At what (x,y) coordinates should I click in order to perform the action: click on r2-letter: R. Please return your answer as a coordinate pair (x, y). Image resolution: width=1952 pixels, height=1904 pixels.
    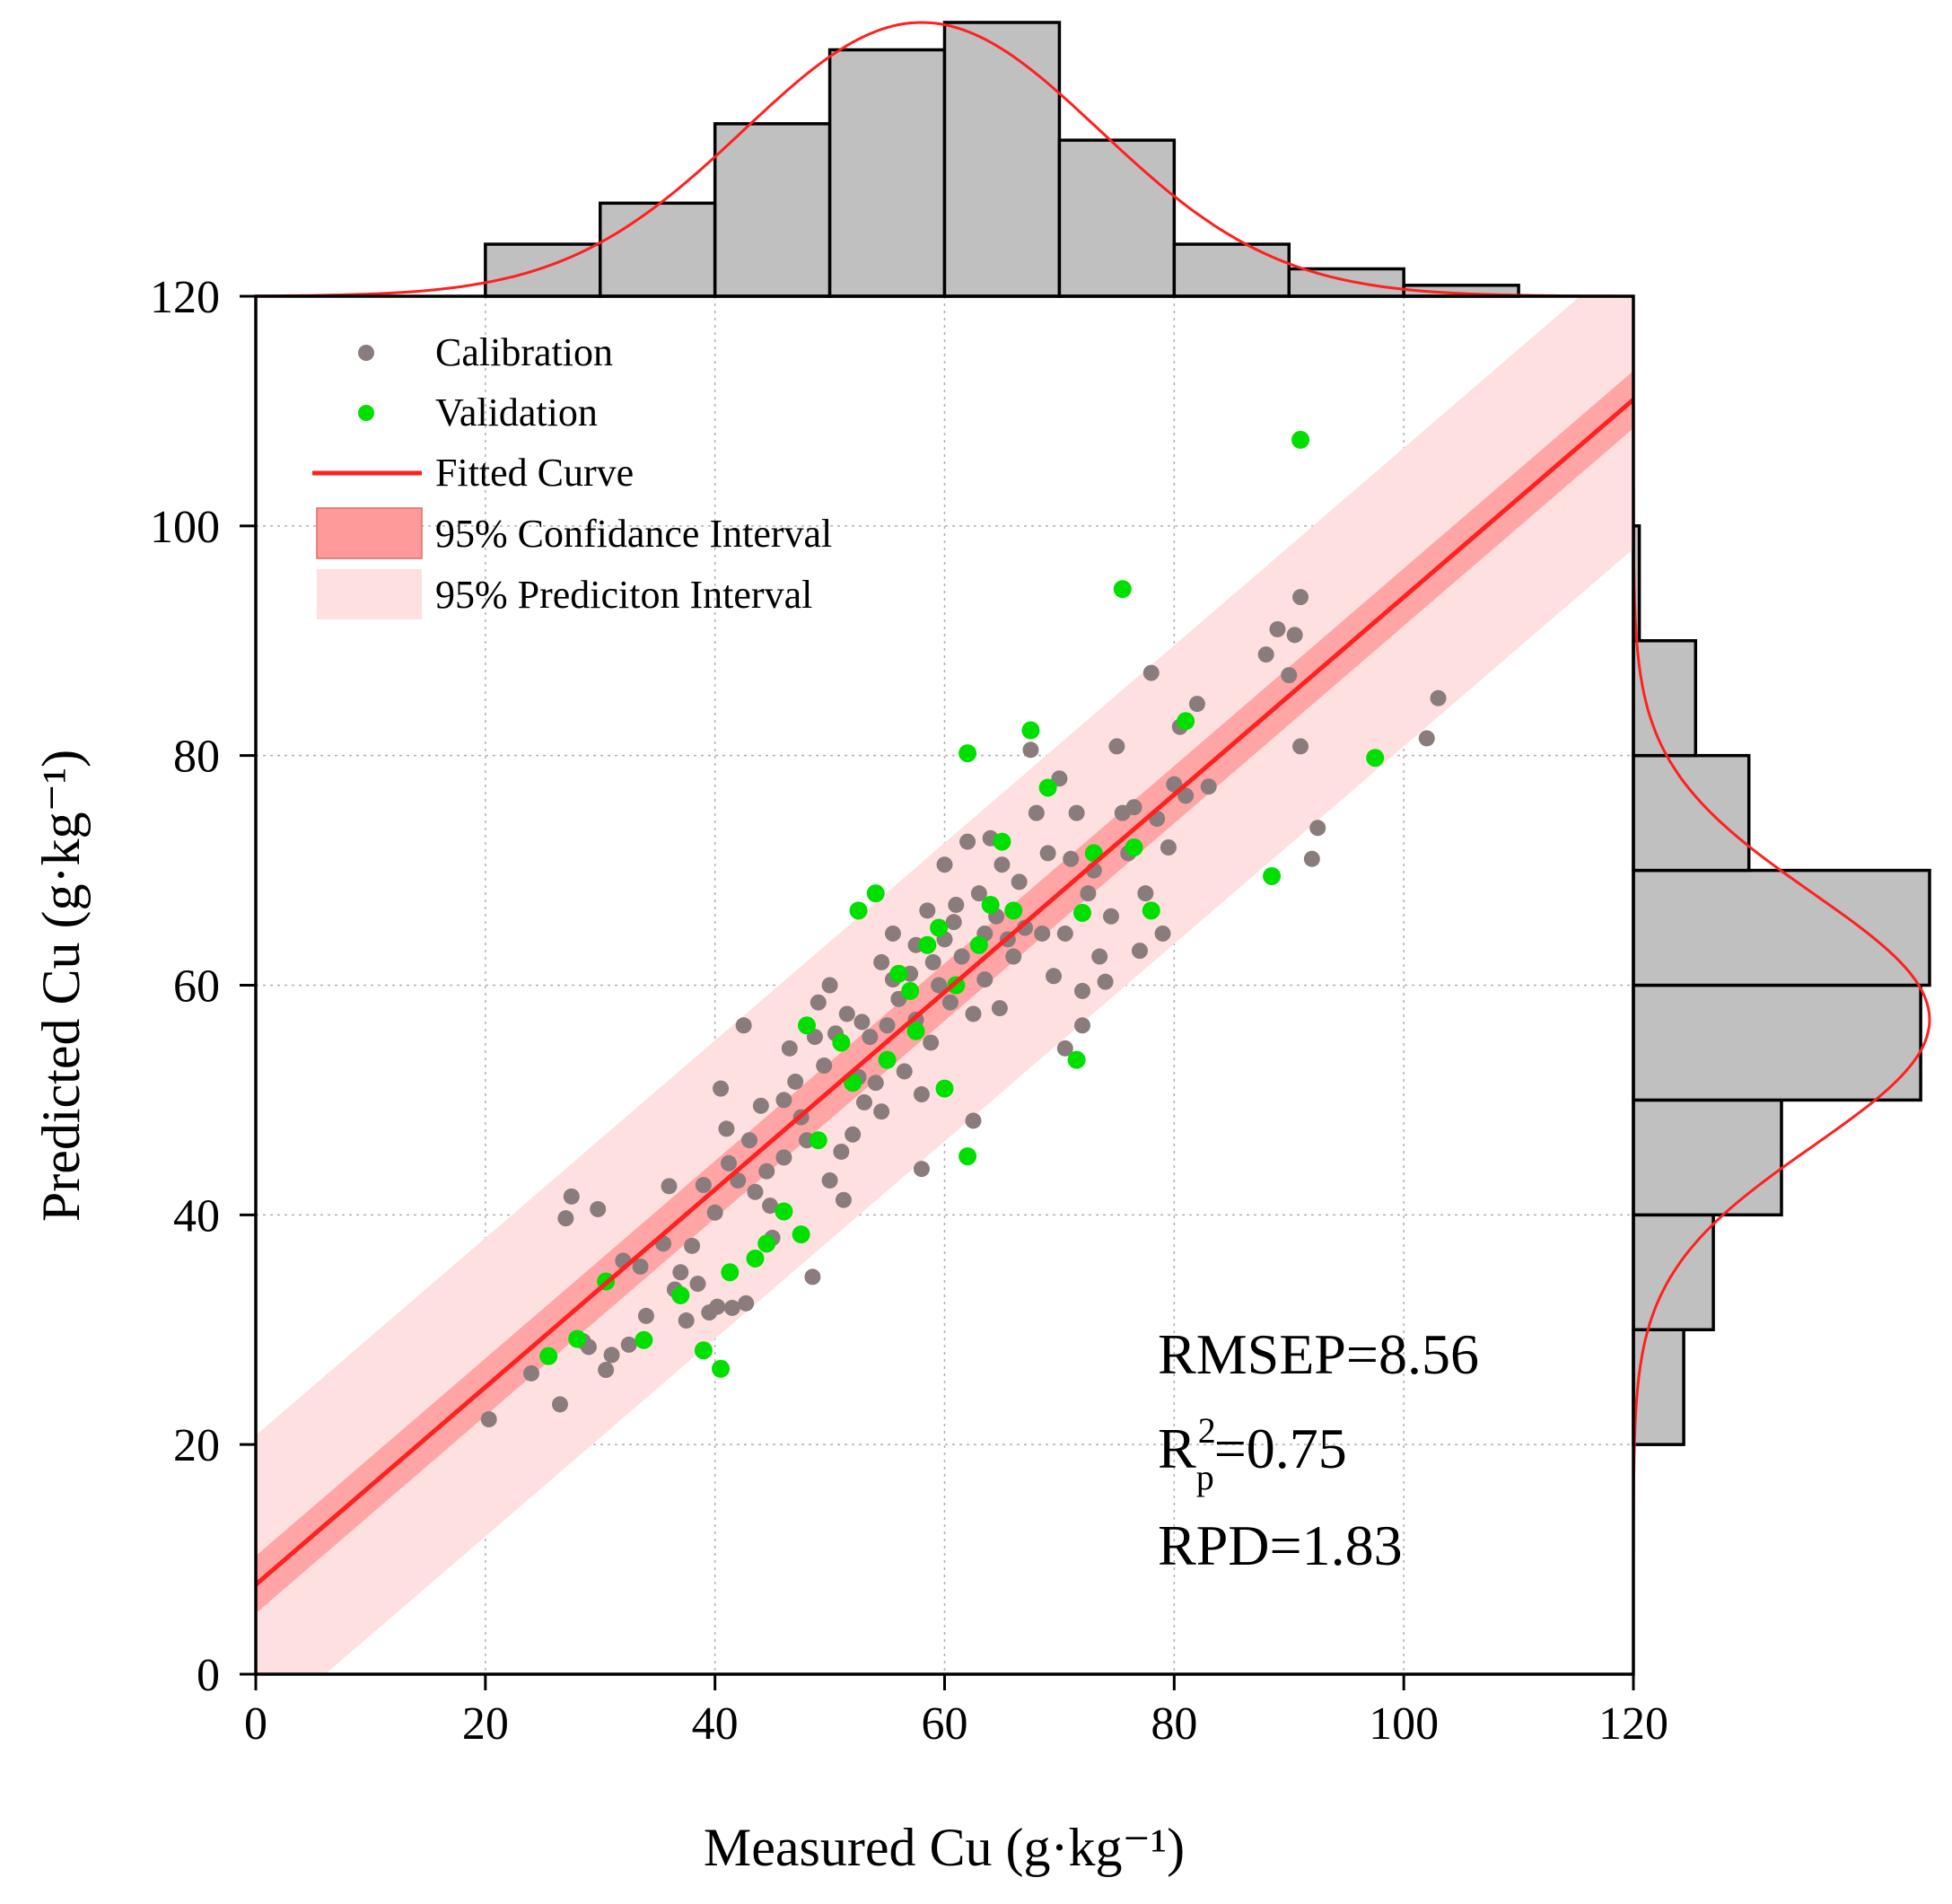
    Looking at the image, I should click on (1177, 1448).